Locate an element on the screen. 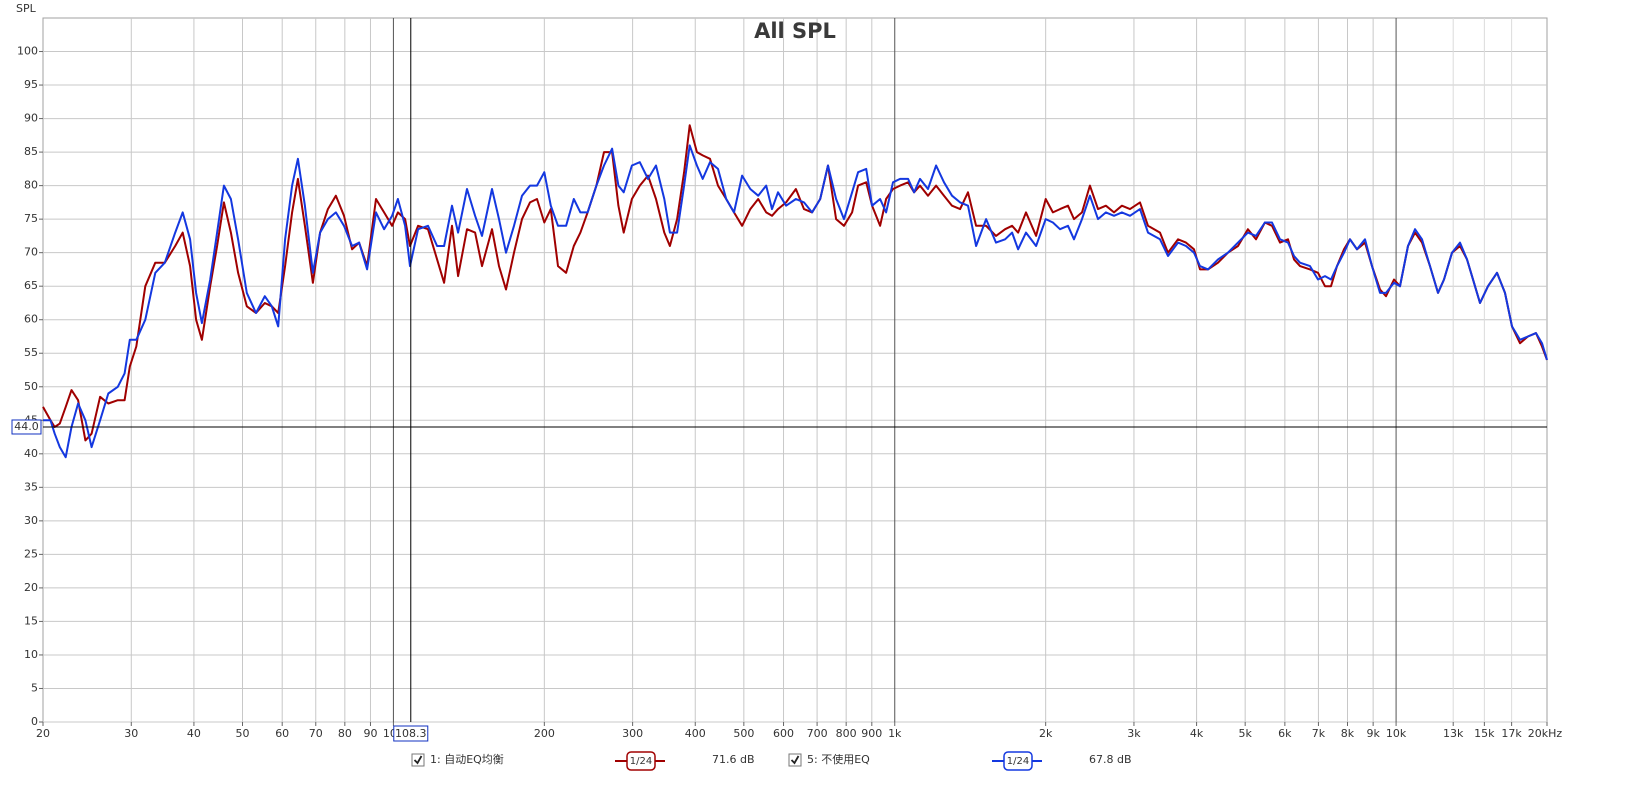 Image resolution: width=1632 pixels, height=808 pixels. y-tick-label: 70 is located at coordinates (31, 252).